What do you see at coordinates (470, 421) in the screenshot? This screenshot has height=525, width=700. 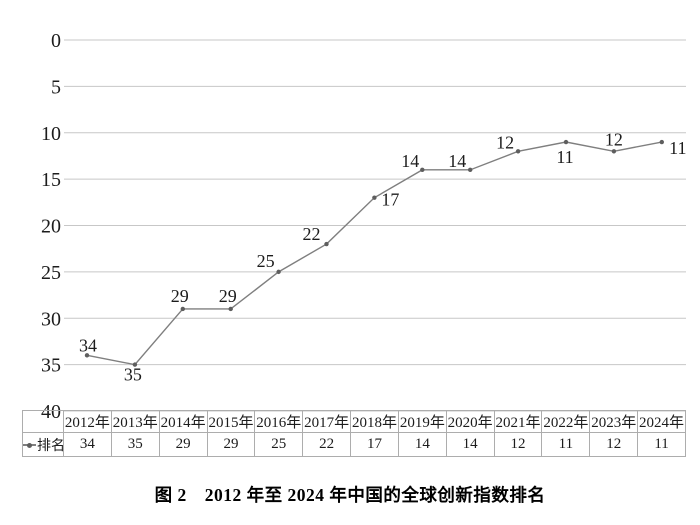 I see `year-header-cell: 2020年` at bounding box center [470, 421].